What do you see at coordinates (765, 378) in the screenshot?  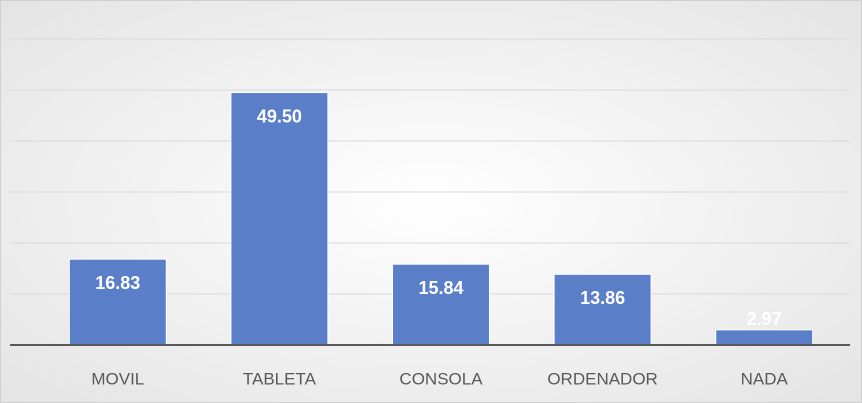 I see `x-tick-label: NADA` at bounding box center [765, 378].